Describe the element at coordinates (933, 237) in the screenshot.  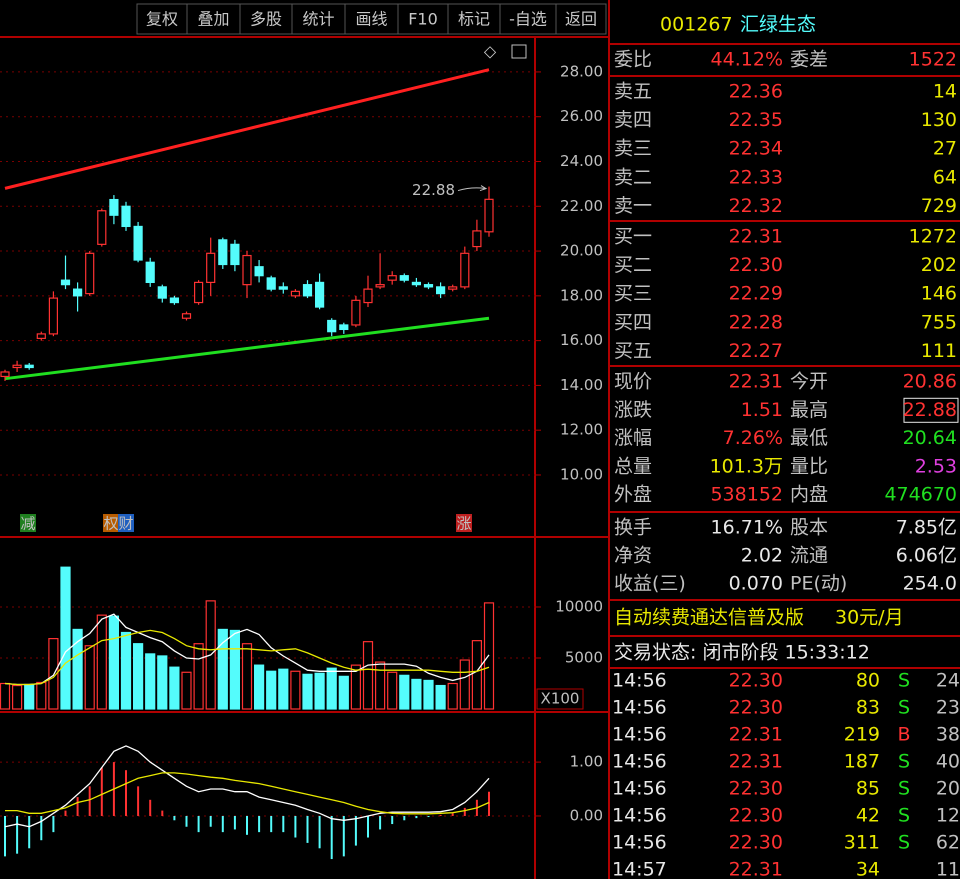
I see `book-volume: 1272` at that location.